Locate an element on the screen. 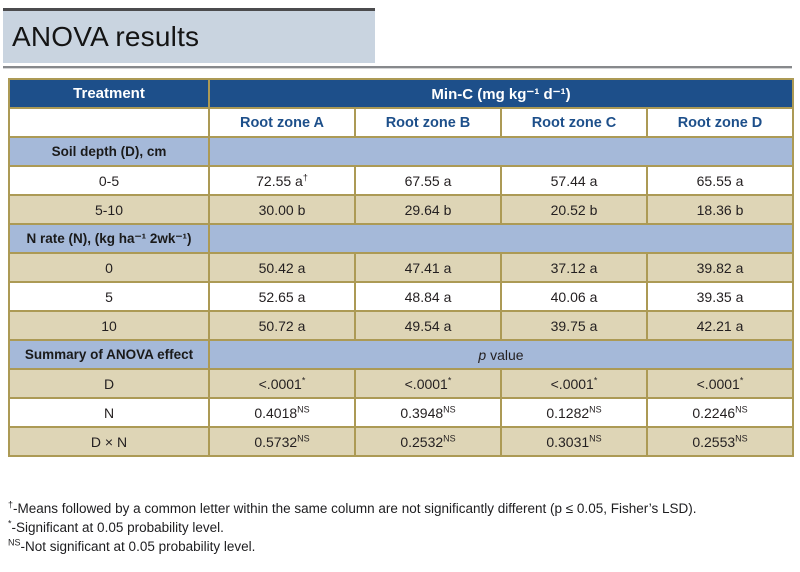  table-cell: 72.55 a† is located at coordinates (282, 180).